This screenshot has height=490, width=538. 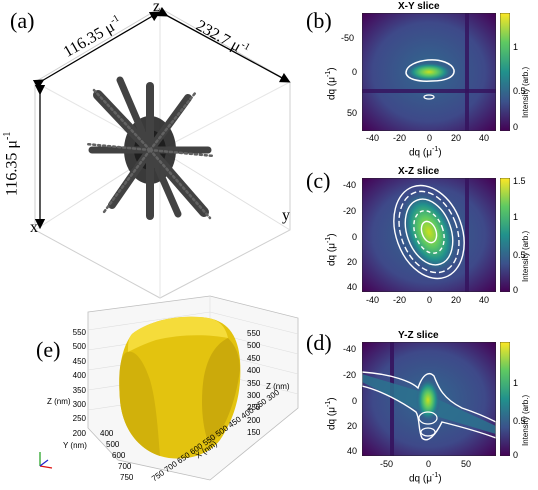 What do you see at coordinates (429, 464) in the screenshot?
I see `panel-d-xtick-1: 0` at bounding box center [429, 464].